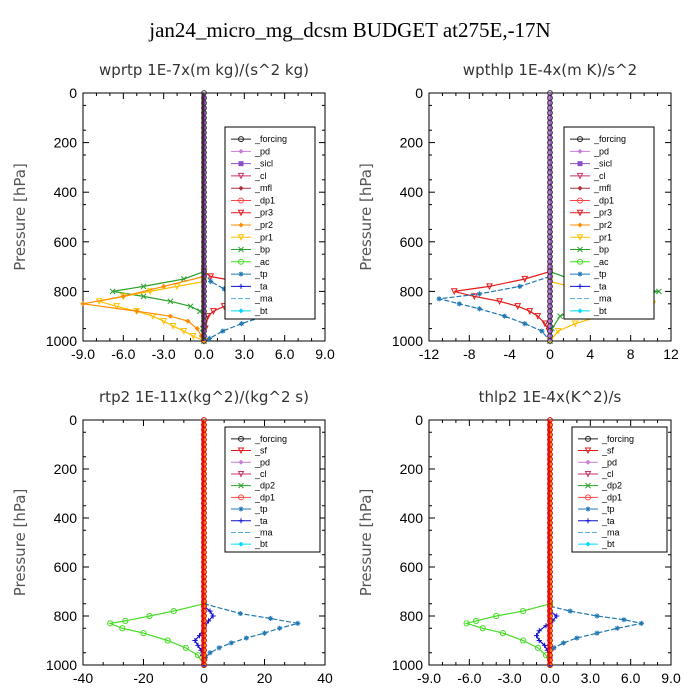 The image size is (700, 700). I want to click on x-tick-label: 20, so click(265, 678).